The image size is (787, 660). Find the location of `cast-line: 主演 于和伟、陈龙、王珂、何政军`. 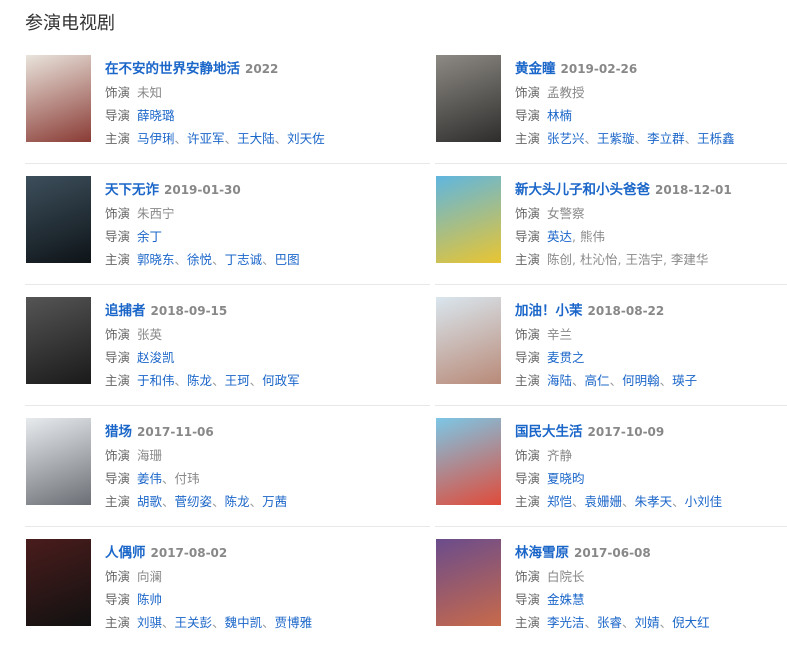

cast-line: 主演 于和伟、陈龙、王珂、何政军 is located at coordinates (202, 380).